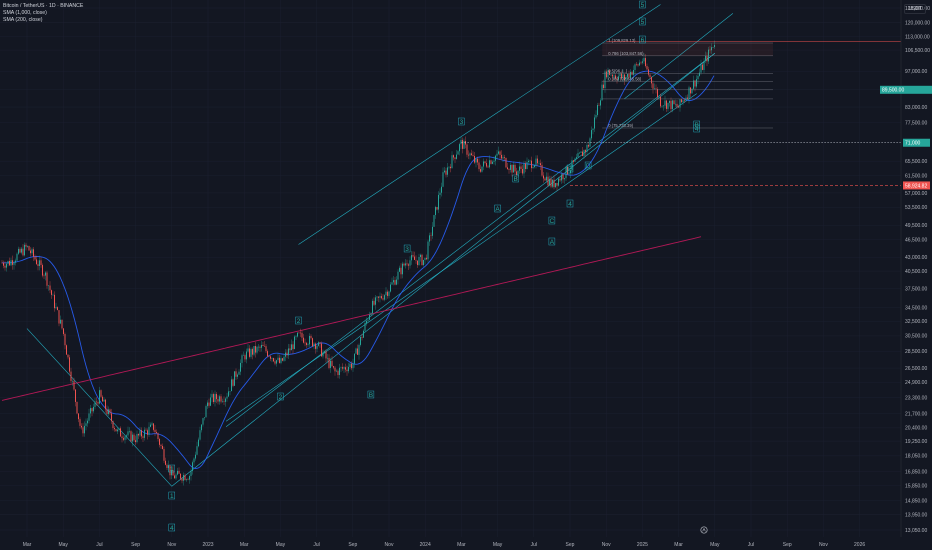  I want to click on price-tick-label: 13,950.00, so click(916, 516).